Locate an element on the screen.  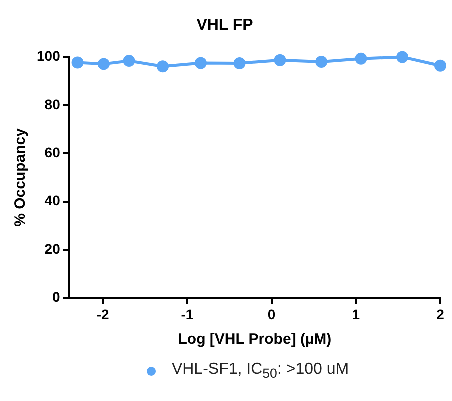
x-tick-label: -1 is located at coordinates (187, 314).